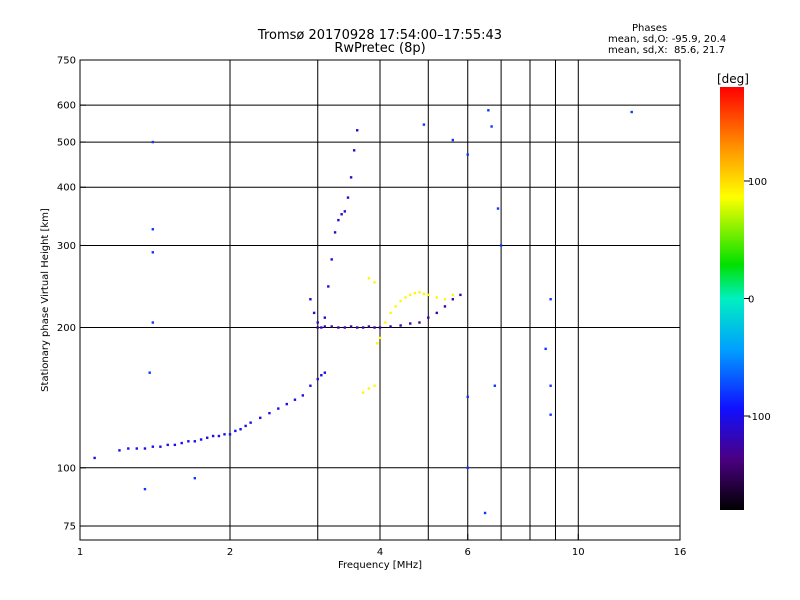 The width and height of the screenshot is (800, 600). I want to click on phases-line-x: mean, sd,X: 85.6, 21.7, so click(666, 50).